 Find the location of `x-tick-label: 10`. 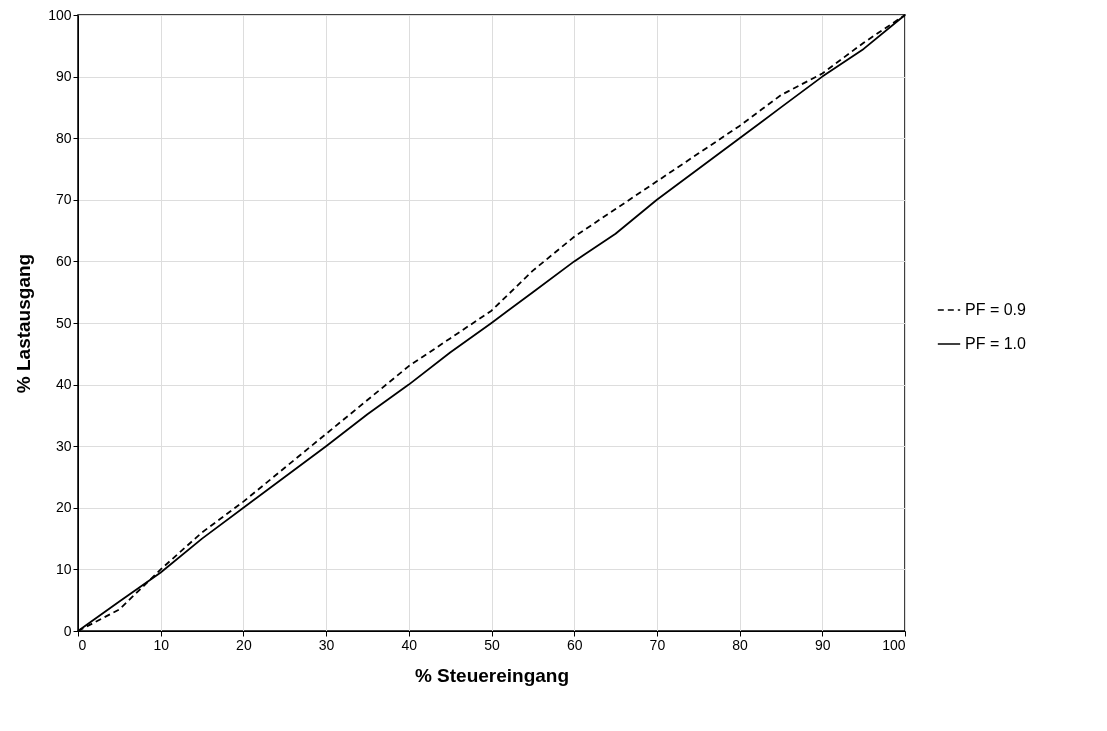

x-tick-label: 10 is located at coordinates (161, 644).